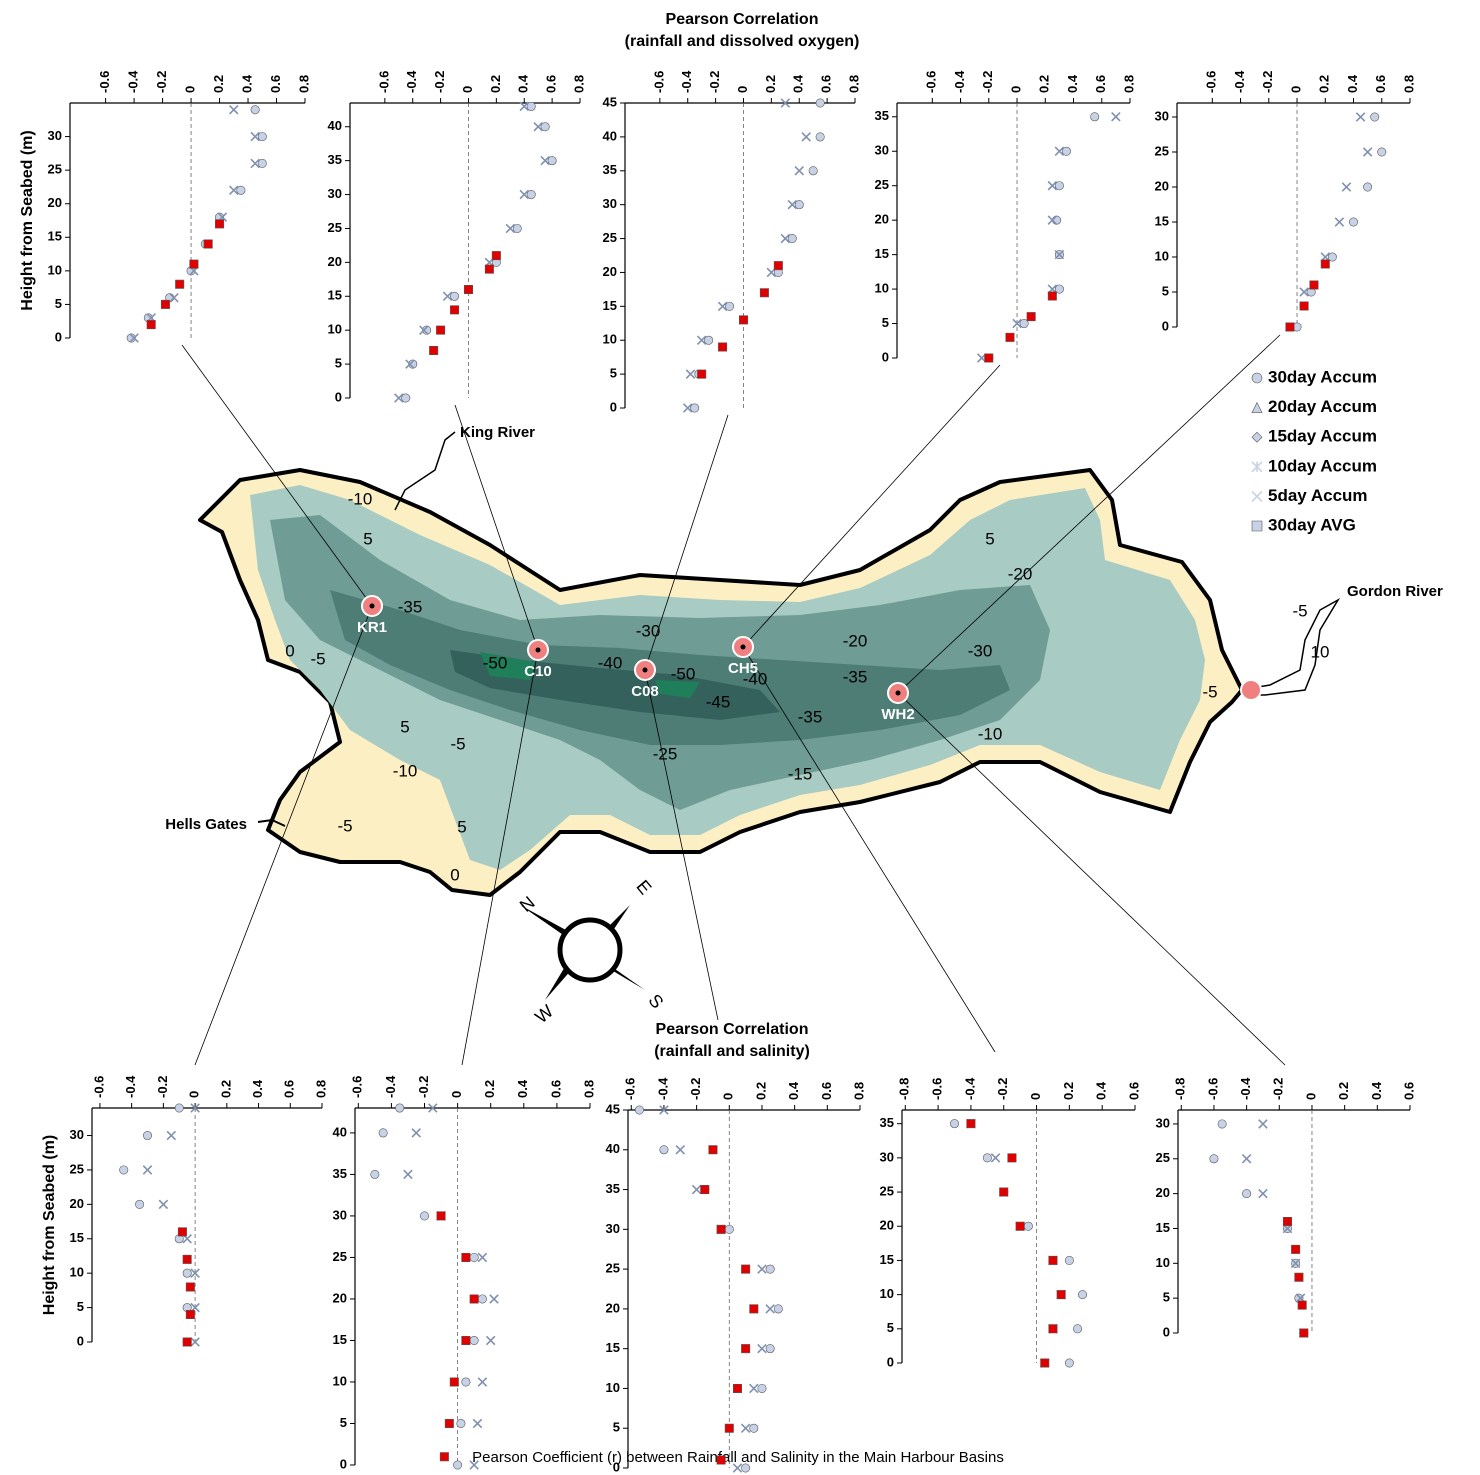  Describe the element at coordinates (1322, 376) in the screenshot. I see `legend-label: 30day Accum` at that location.